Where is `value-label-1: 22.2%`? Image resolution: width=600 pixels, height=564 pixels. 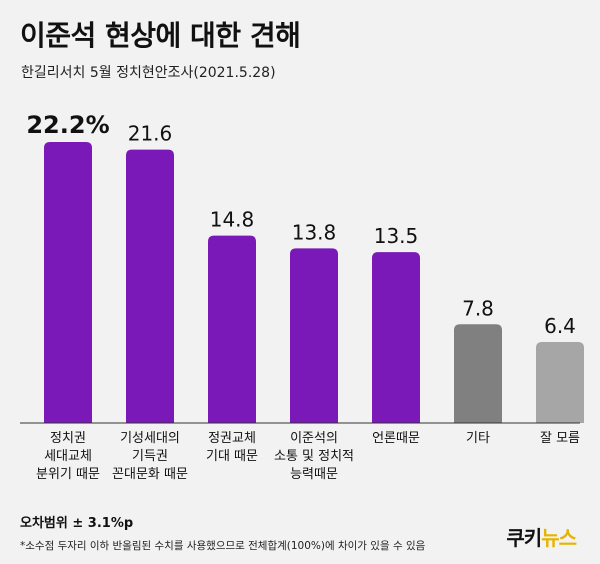
value-label-1: 22.2% is located at coordinates (67, 125).